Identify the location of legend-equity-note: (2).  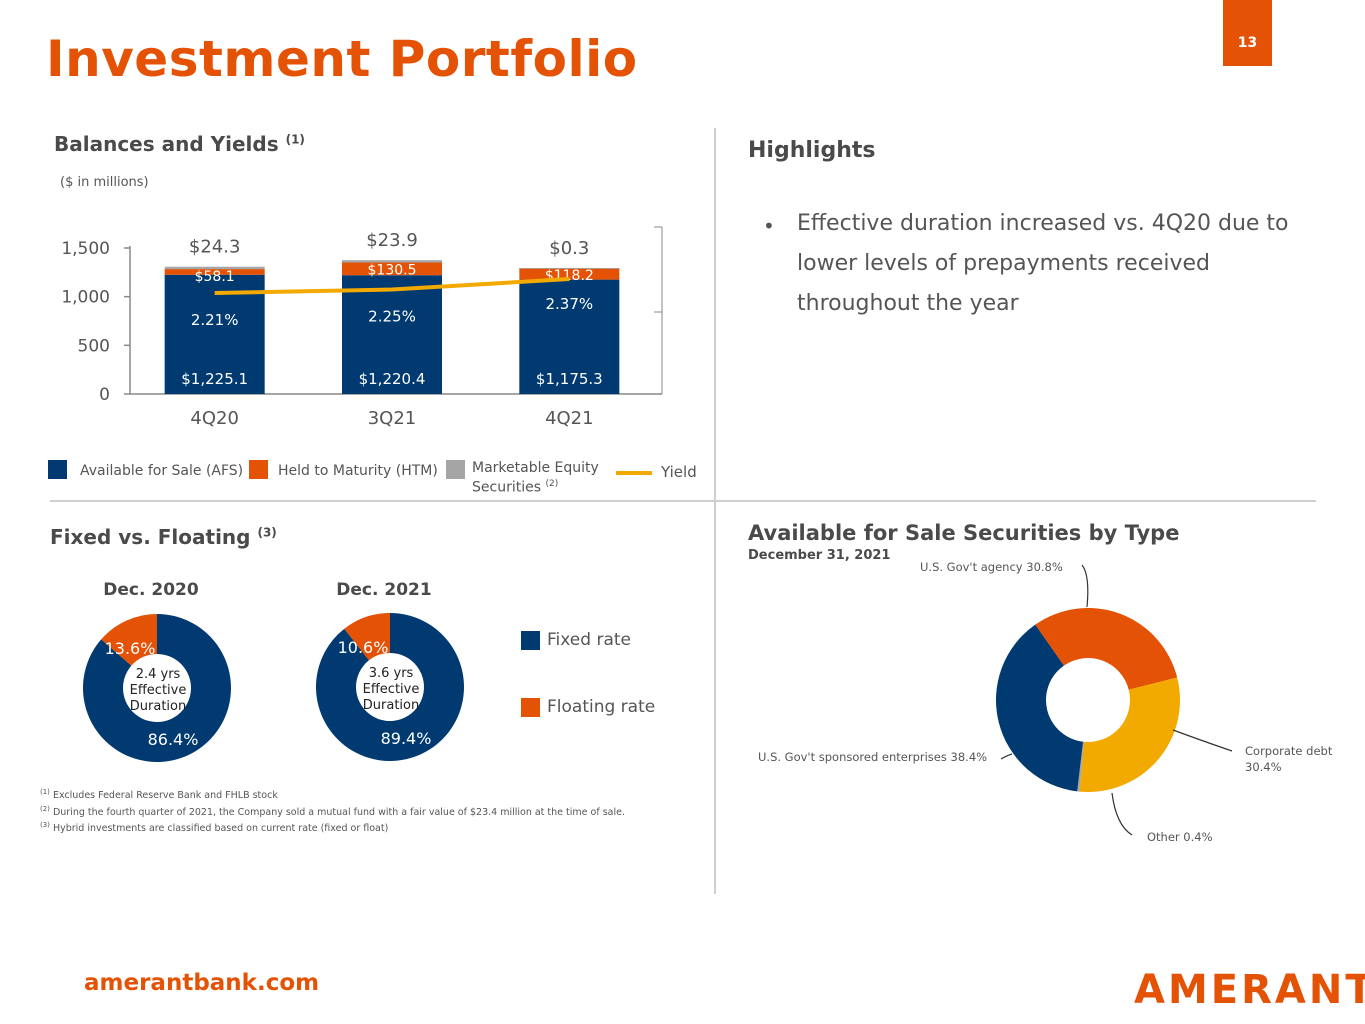
(552, 484).